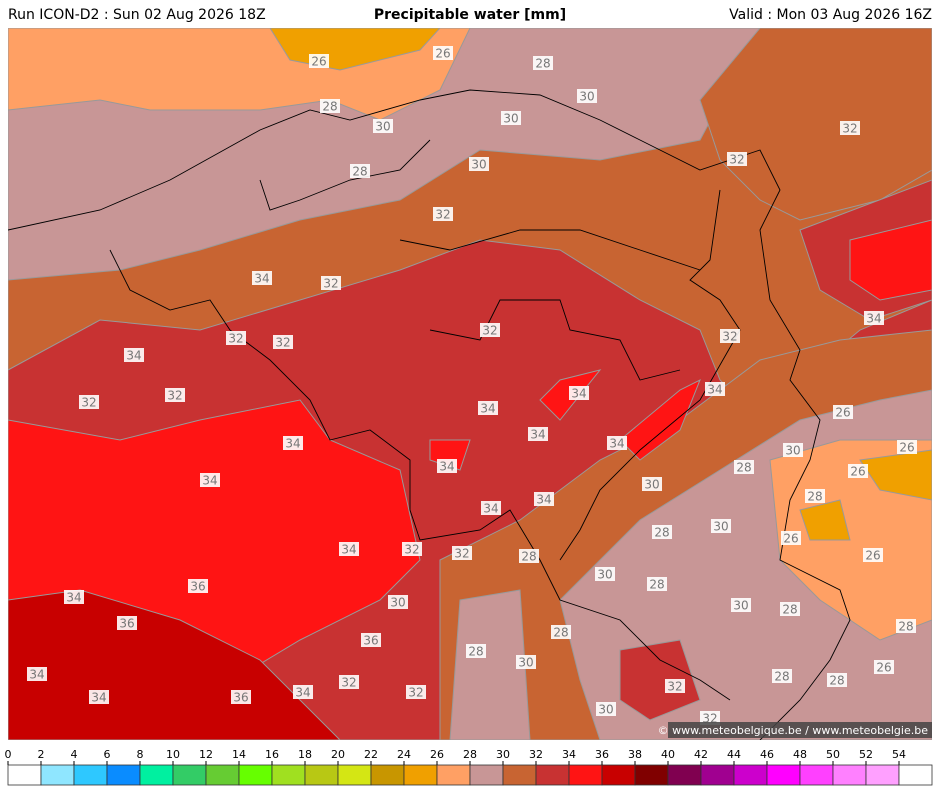 The height and width of the screenshot is (800, 940). What do you see at coordinates (569, 754) in the screenshot?
I see `colorbar-tick-label: 34` at bounding box center [569, 754].